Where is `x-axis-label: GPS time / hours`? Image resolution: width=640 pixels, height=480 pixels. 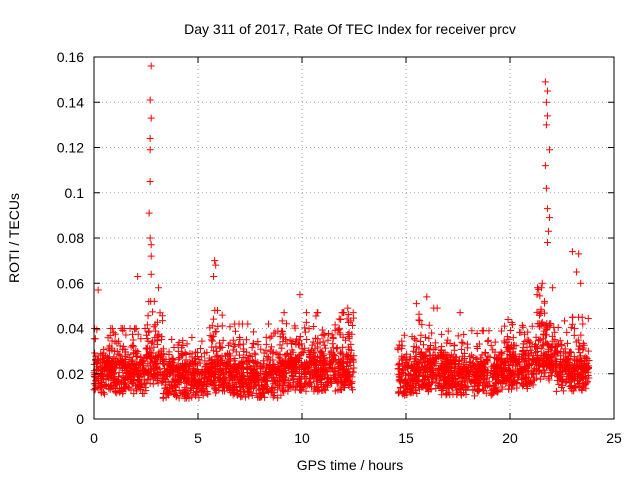
x-axis-label: GPS time / hours is located at coordinates (350, 465).